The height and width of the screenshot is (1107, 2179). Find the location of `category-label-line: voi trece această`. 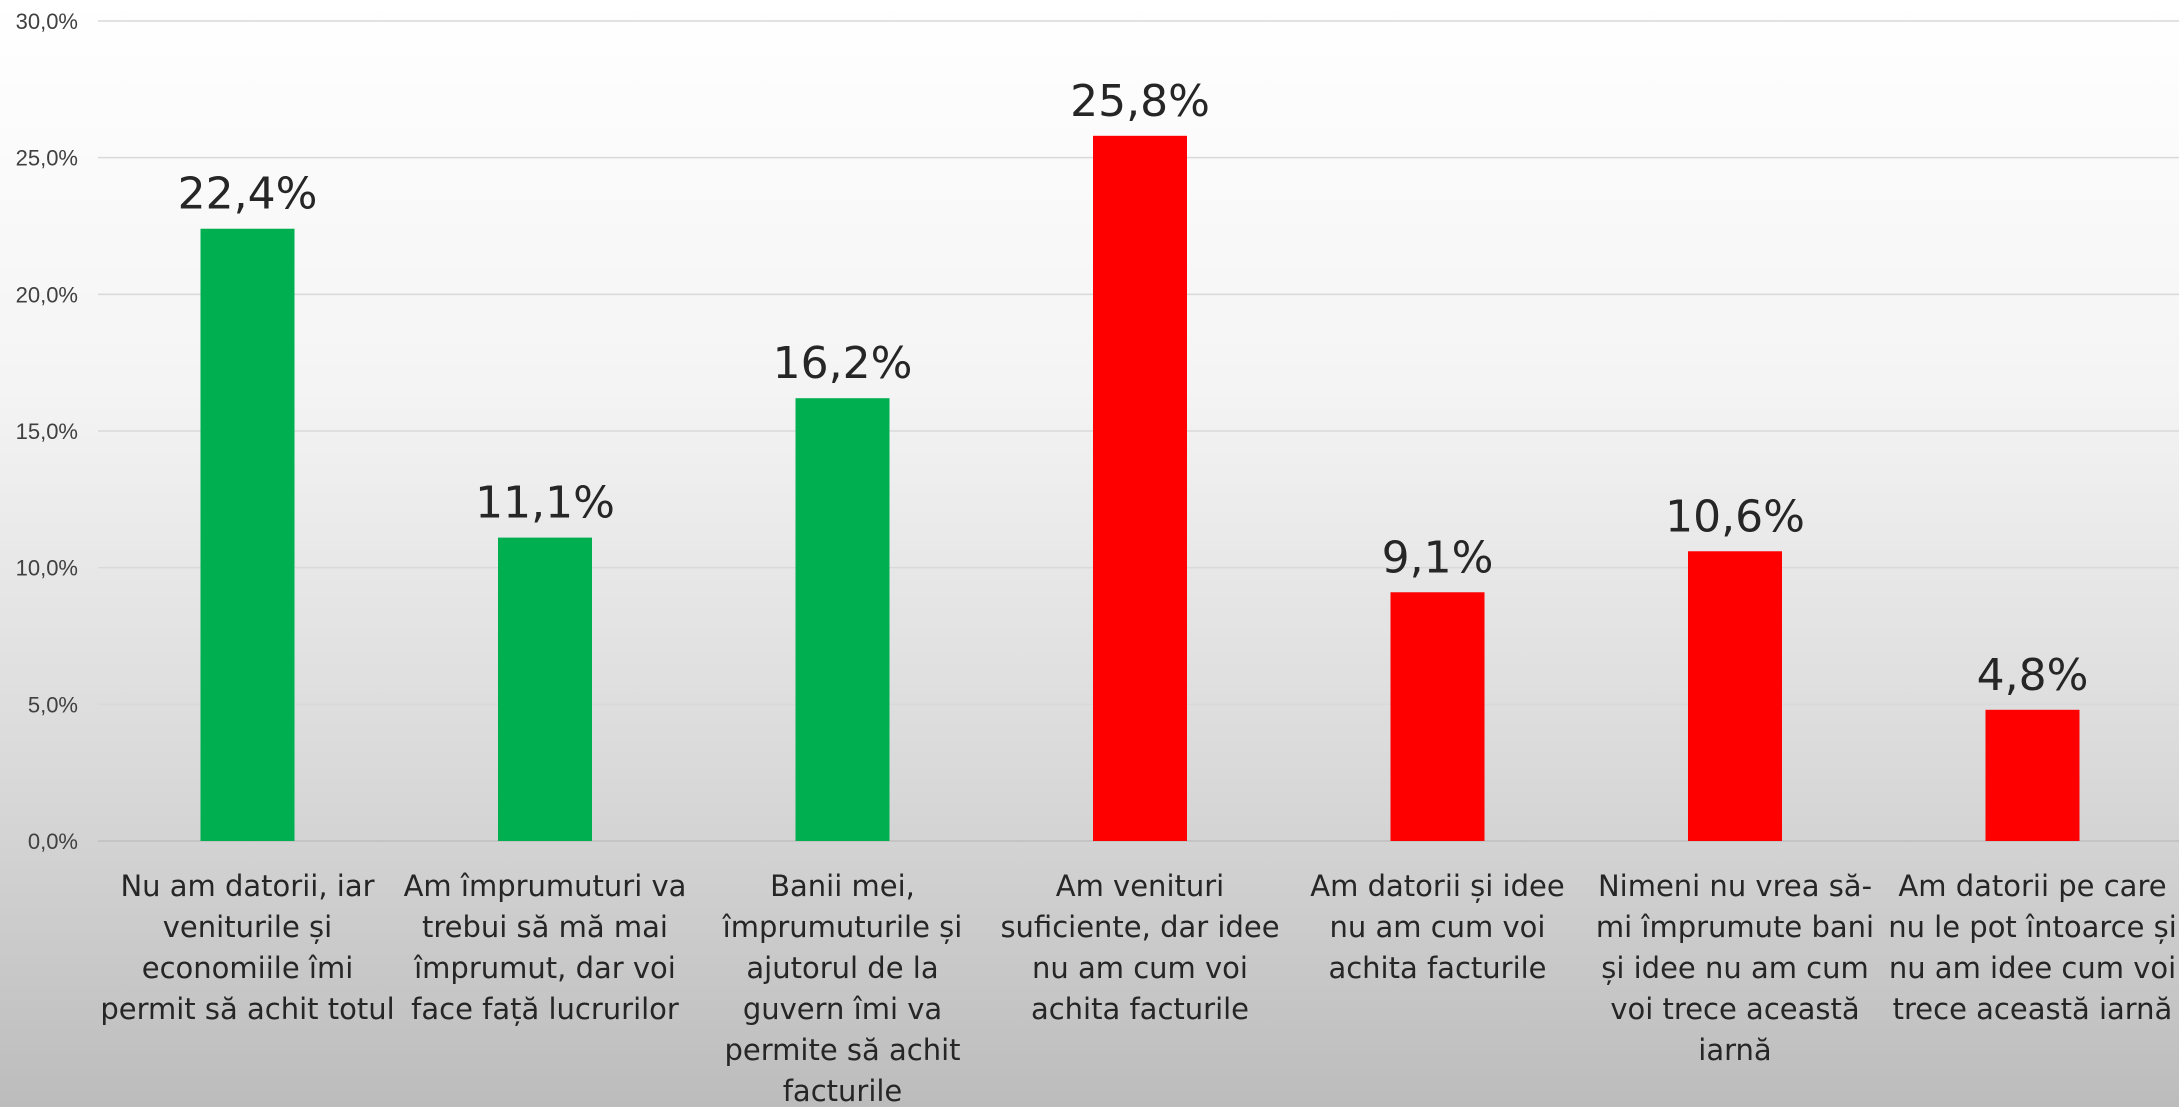

category-label-line: voi trece această is located at coordinates (1734, 1009).